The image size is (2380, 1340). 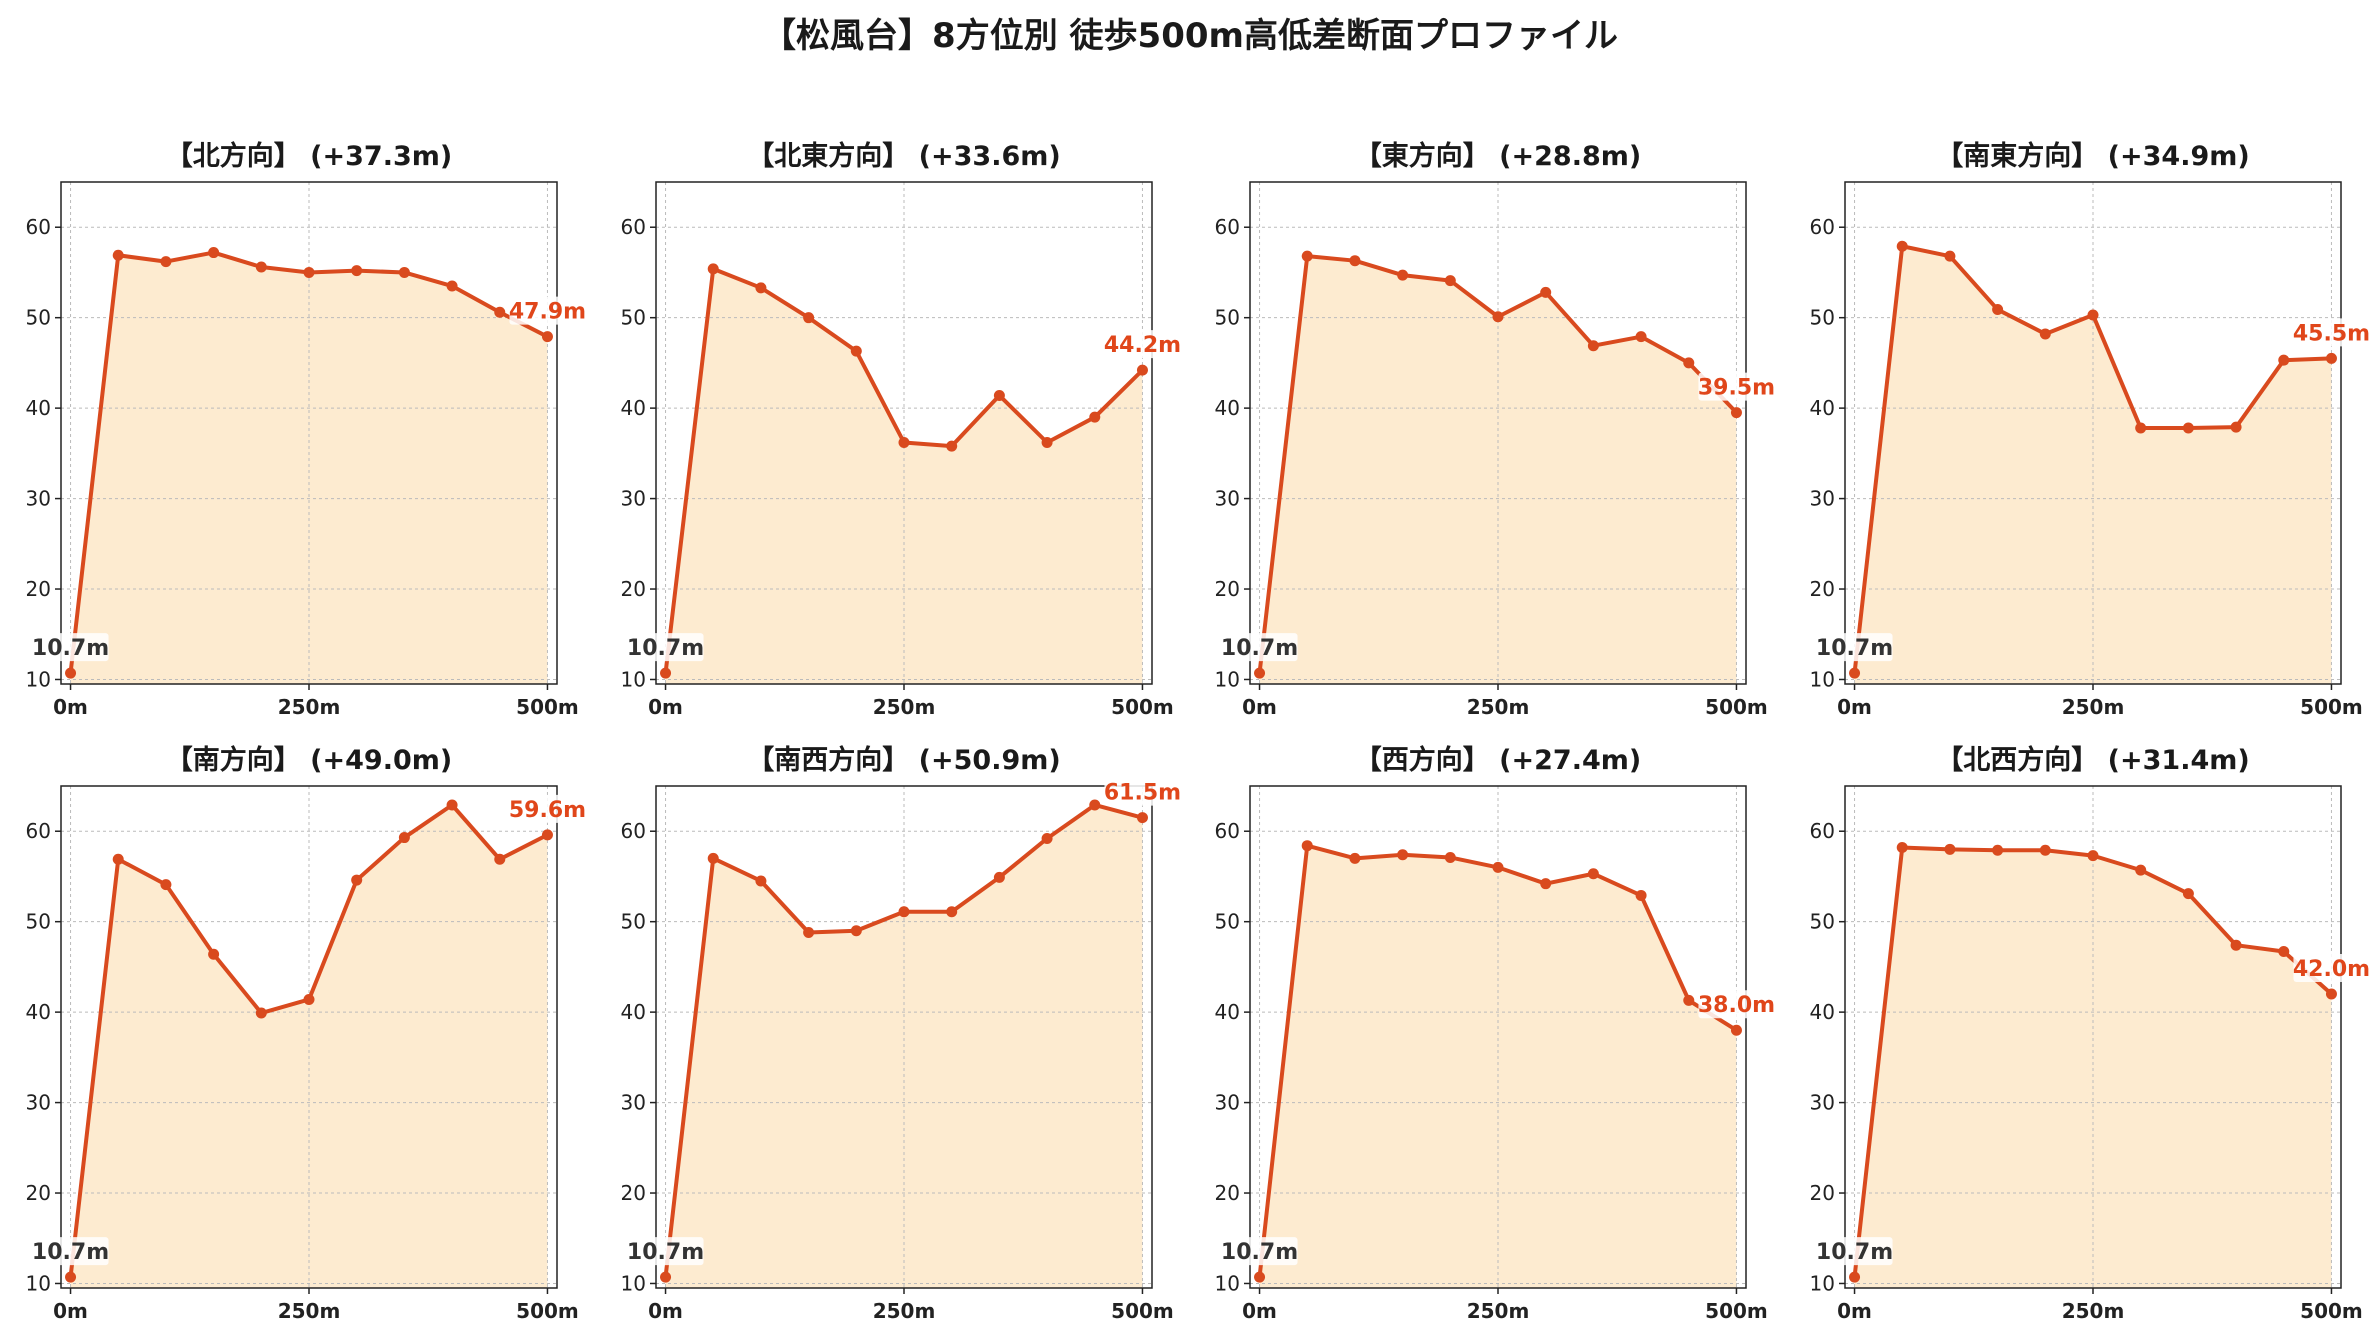 I want to click on panel-title: 【東方向】 (+28.8m), so click(x=1498, y=156).